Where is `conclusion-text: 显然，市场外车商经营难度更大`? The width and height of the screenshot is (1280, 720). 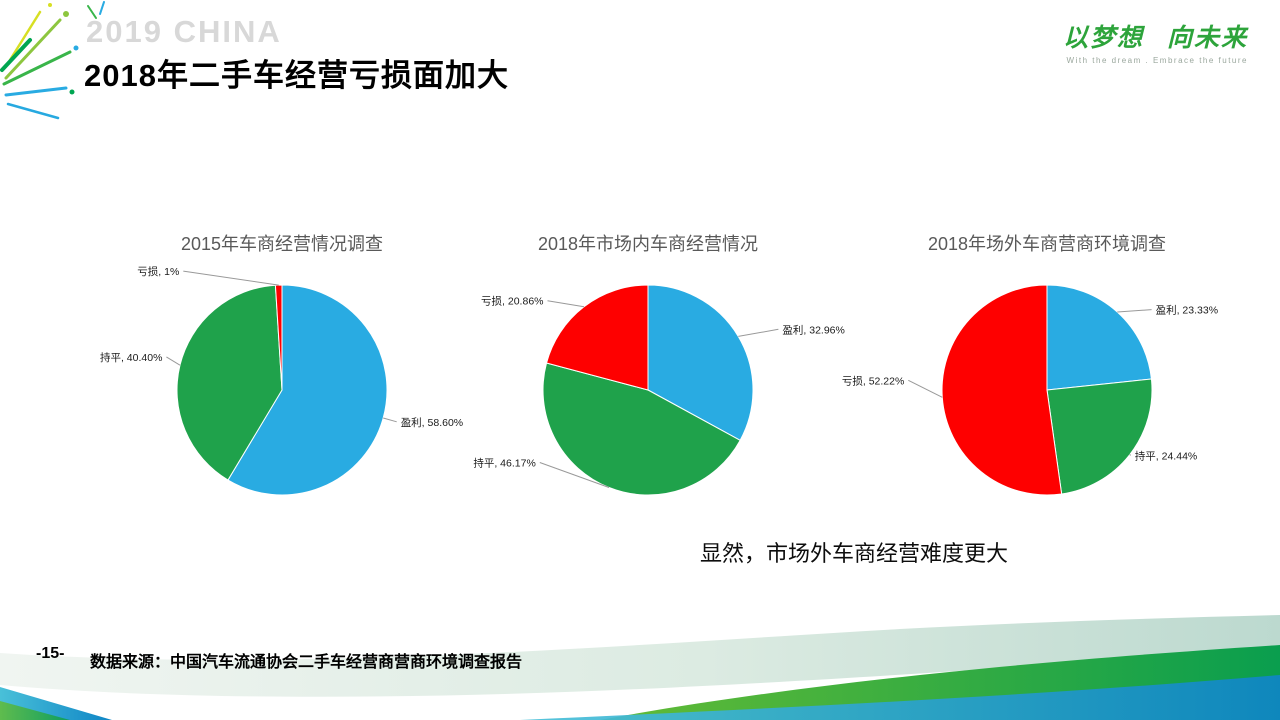 conclusion-text: 显然，市场外车商经营难度更大 is located at coordinates (854, 553).